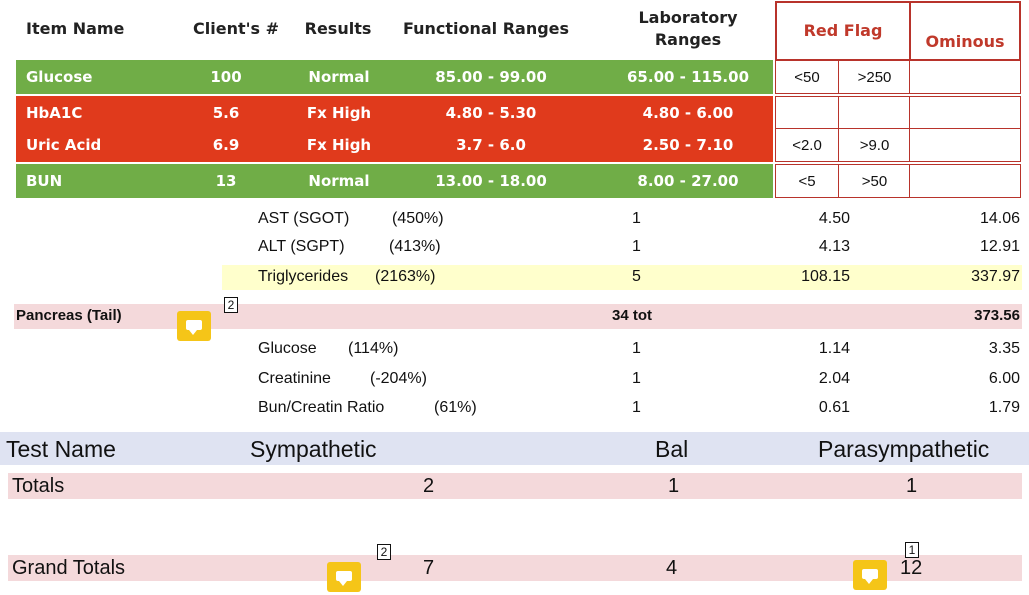 This screenshot has height=595, width=1029. Describe the element at coordinates (807, 113) in the screenshot. I see `row-flag-low` at that location.